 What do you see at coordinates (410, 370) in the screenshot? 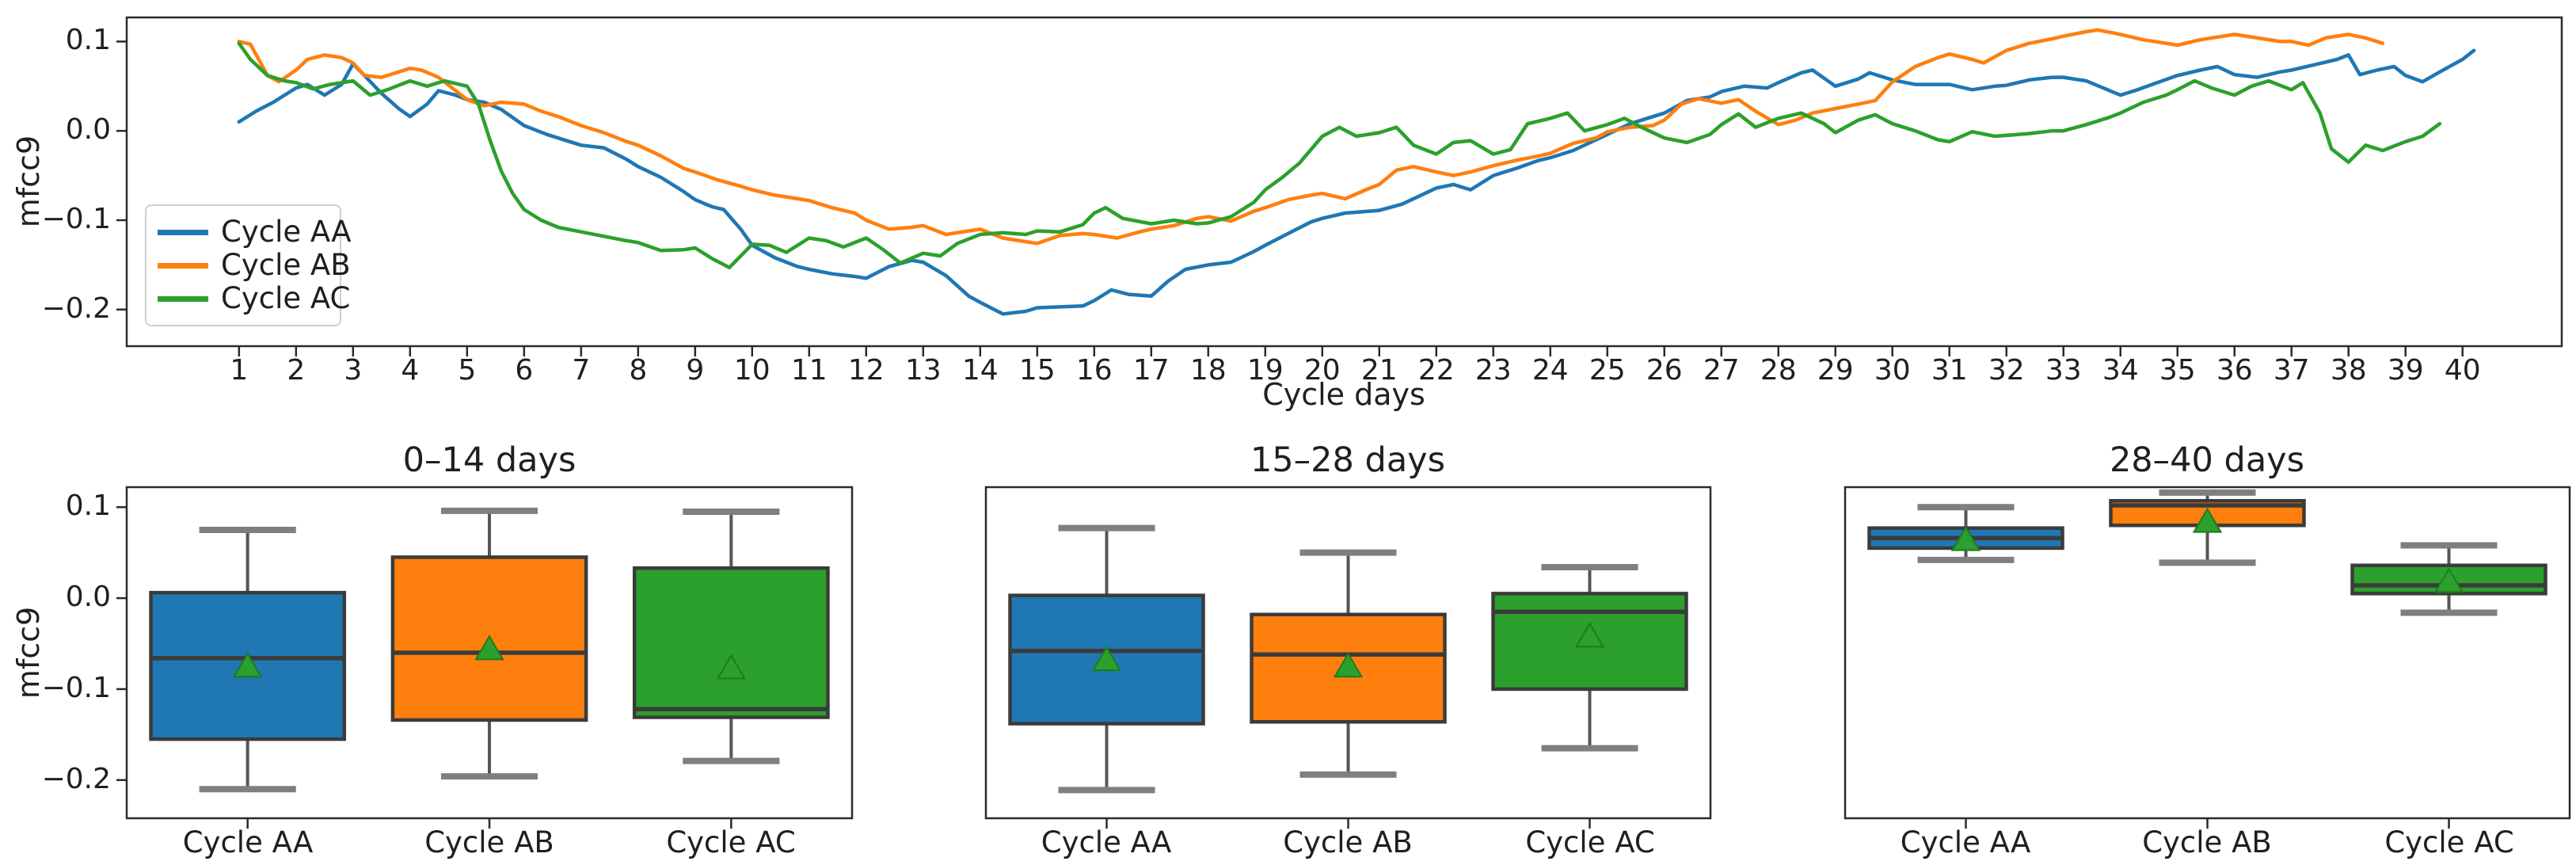
I see `tick-label: 4` at bounding box center [410, 370].